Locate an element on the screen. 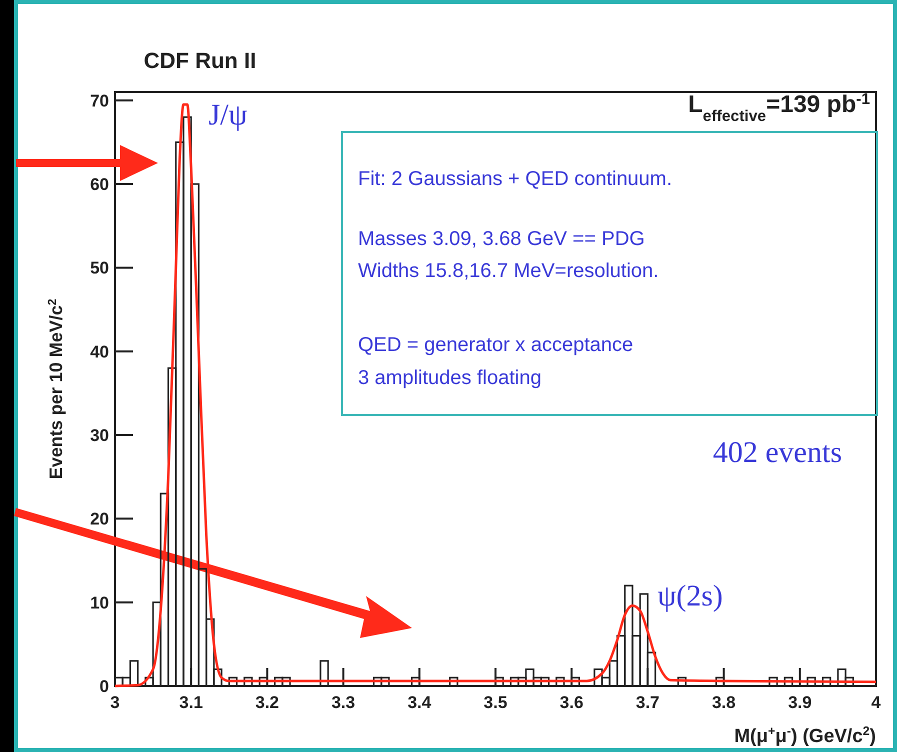 The width and height of the screenshot is (897, 752). y-tick-label: 50 is located at coordinates (99, 268).